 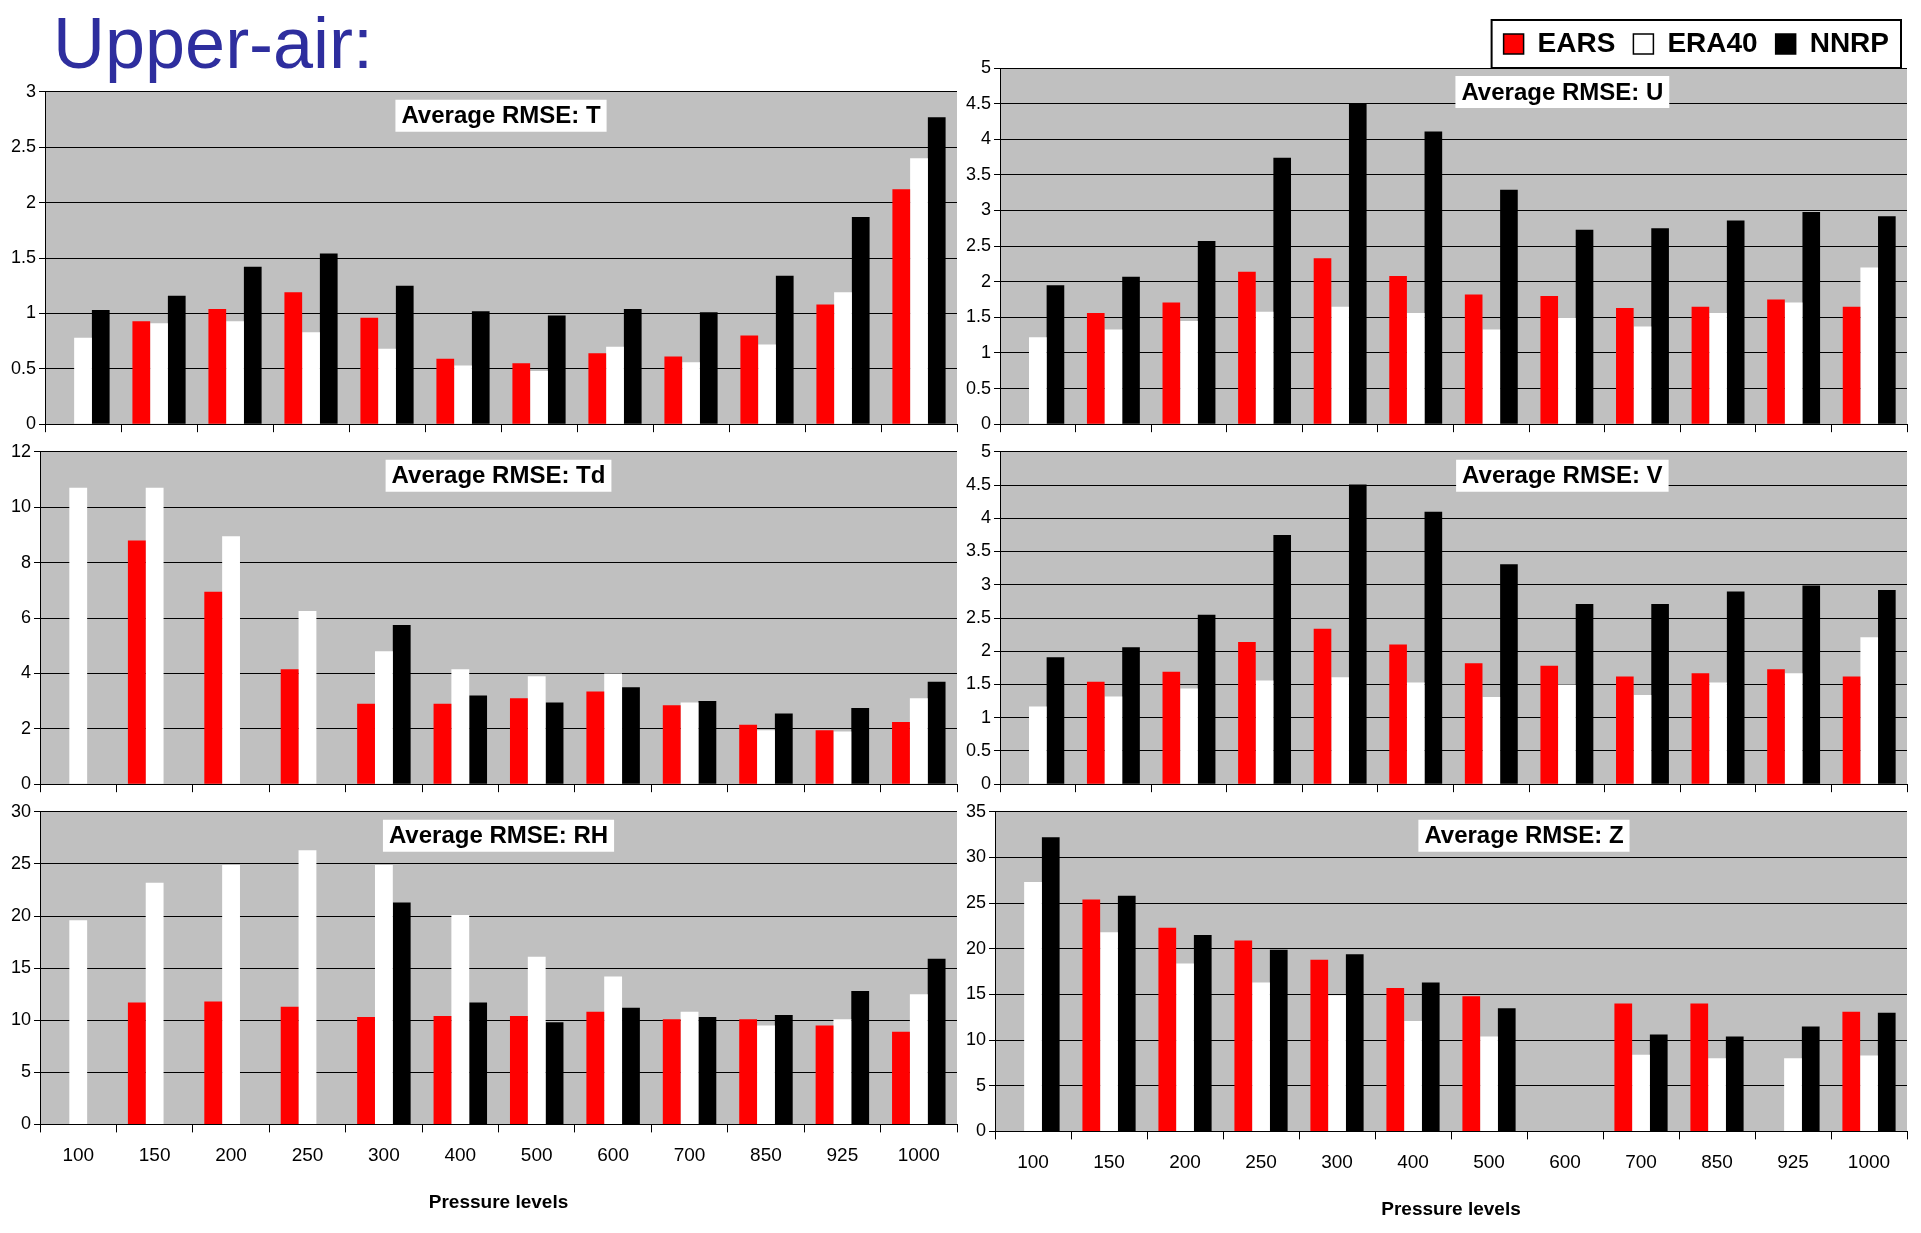 What do you see at coordinates (498, 475) in the screenshot?
I see `chart-title: Average RMSE: Td` at bounding box center [498, 475].